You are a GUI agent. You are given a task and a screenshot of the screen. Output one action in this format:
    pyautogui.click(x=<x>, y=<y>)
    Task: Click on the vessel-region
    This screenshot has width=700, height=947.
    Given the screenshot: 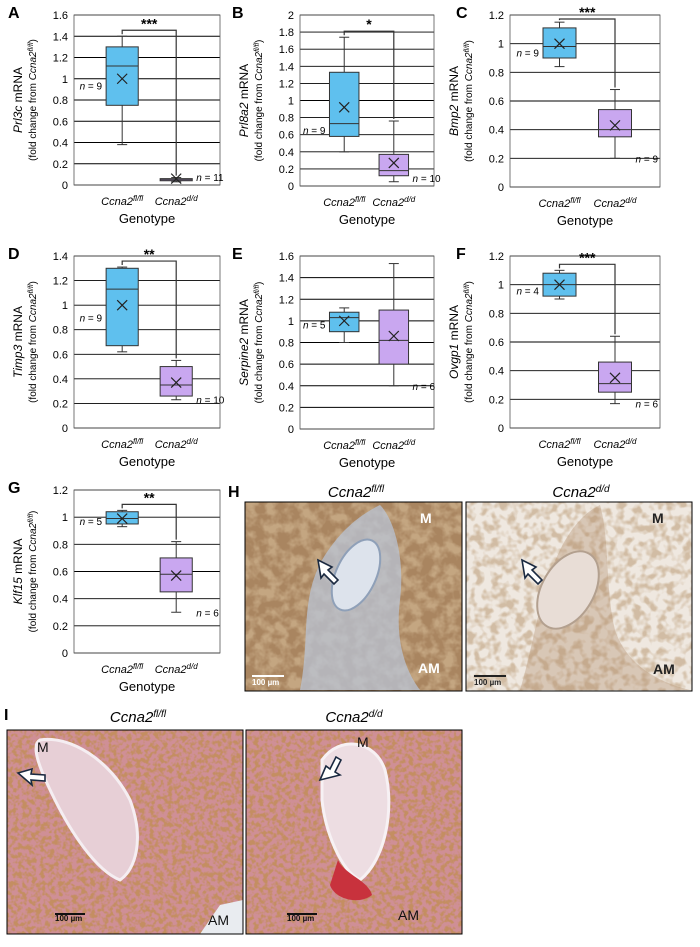 What is the action you would take?
    pyautogui.click(x=605, y=597)
    